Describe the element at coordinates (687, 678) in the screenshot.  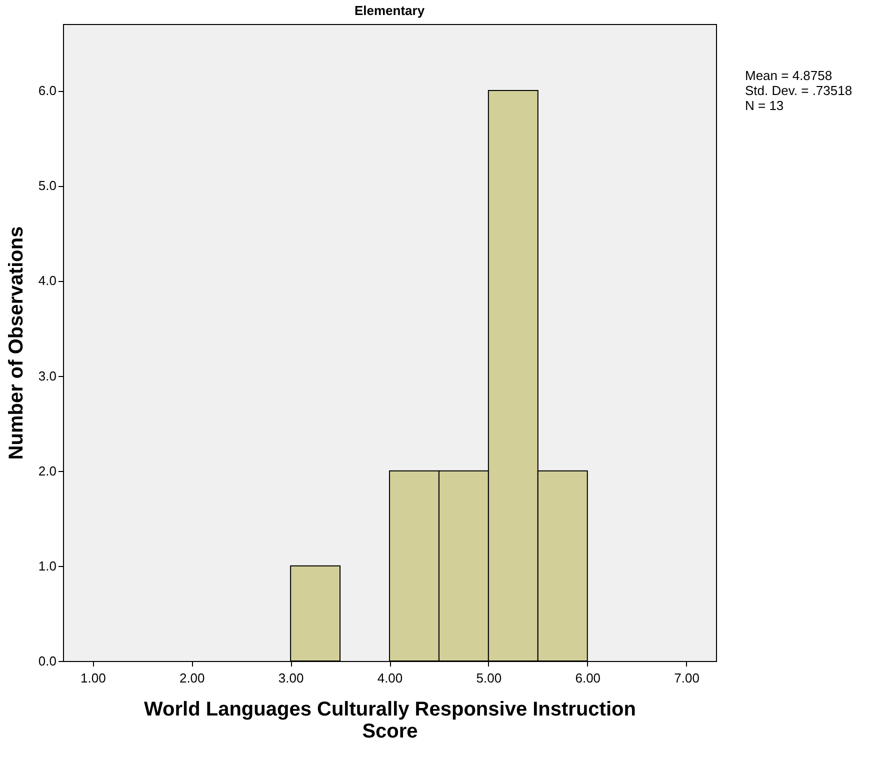
I see `x-tick-label: 7.00` at that location.